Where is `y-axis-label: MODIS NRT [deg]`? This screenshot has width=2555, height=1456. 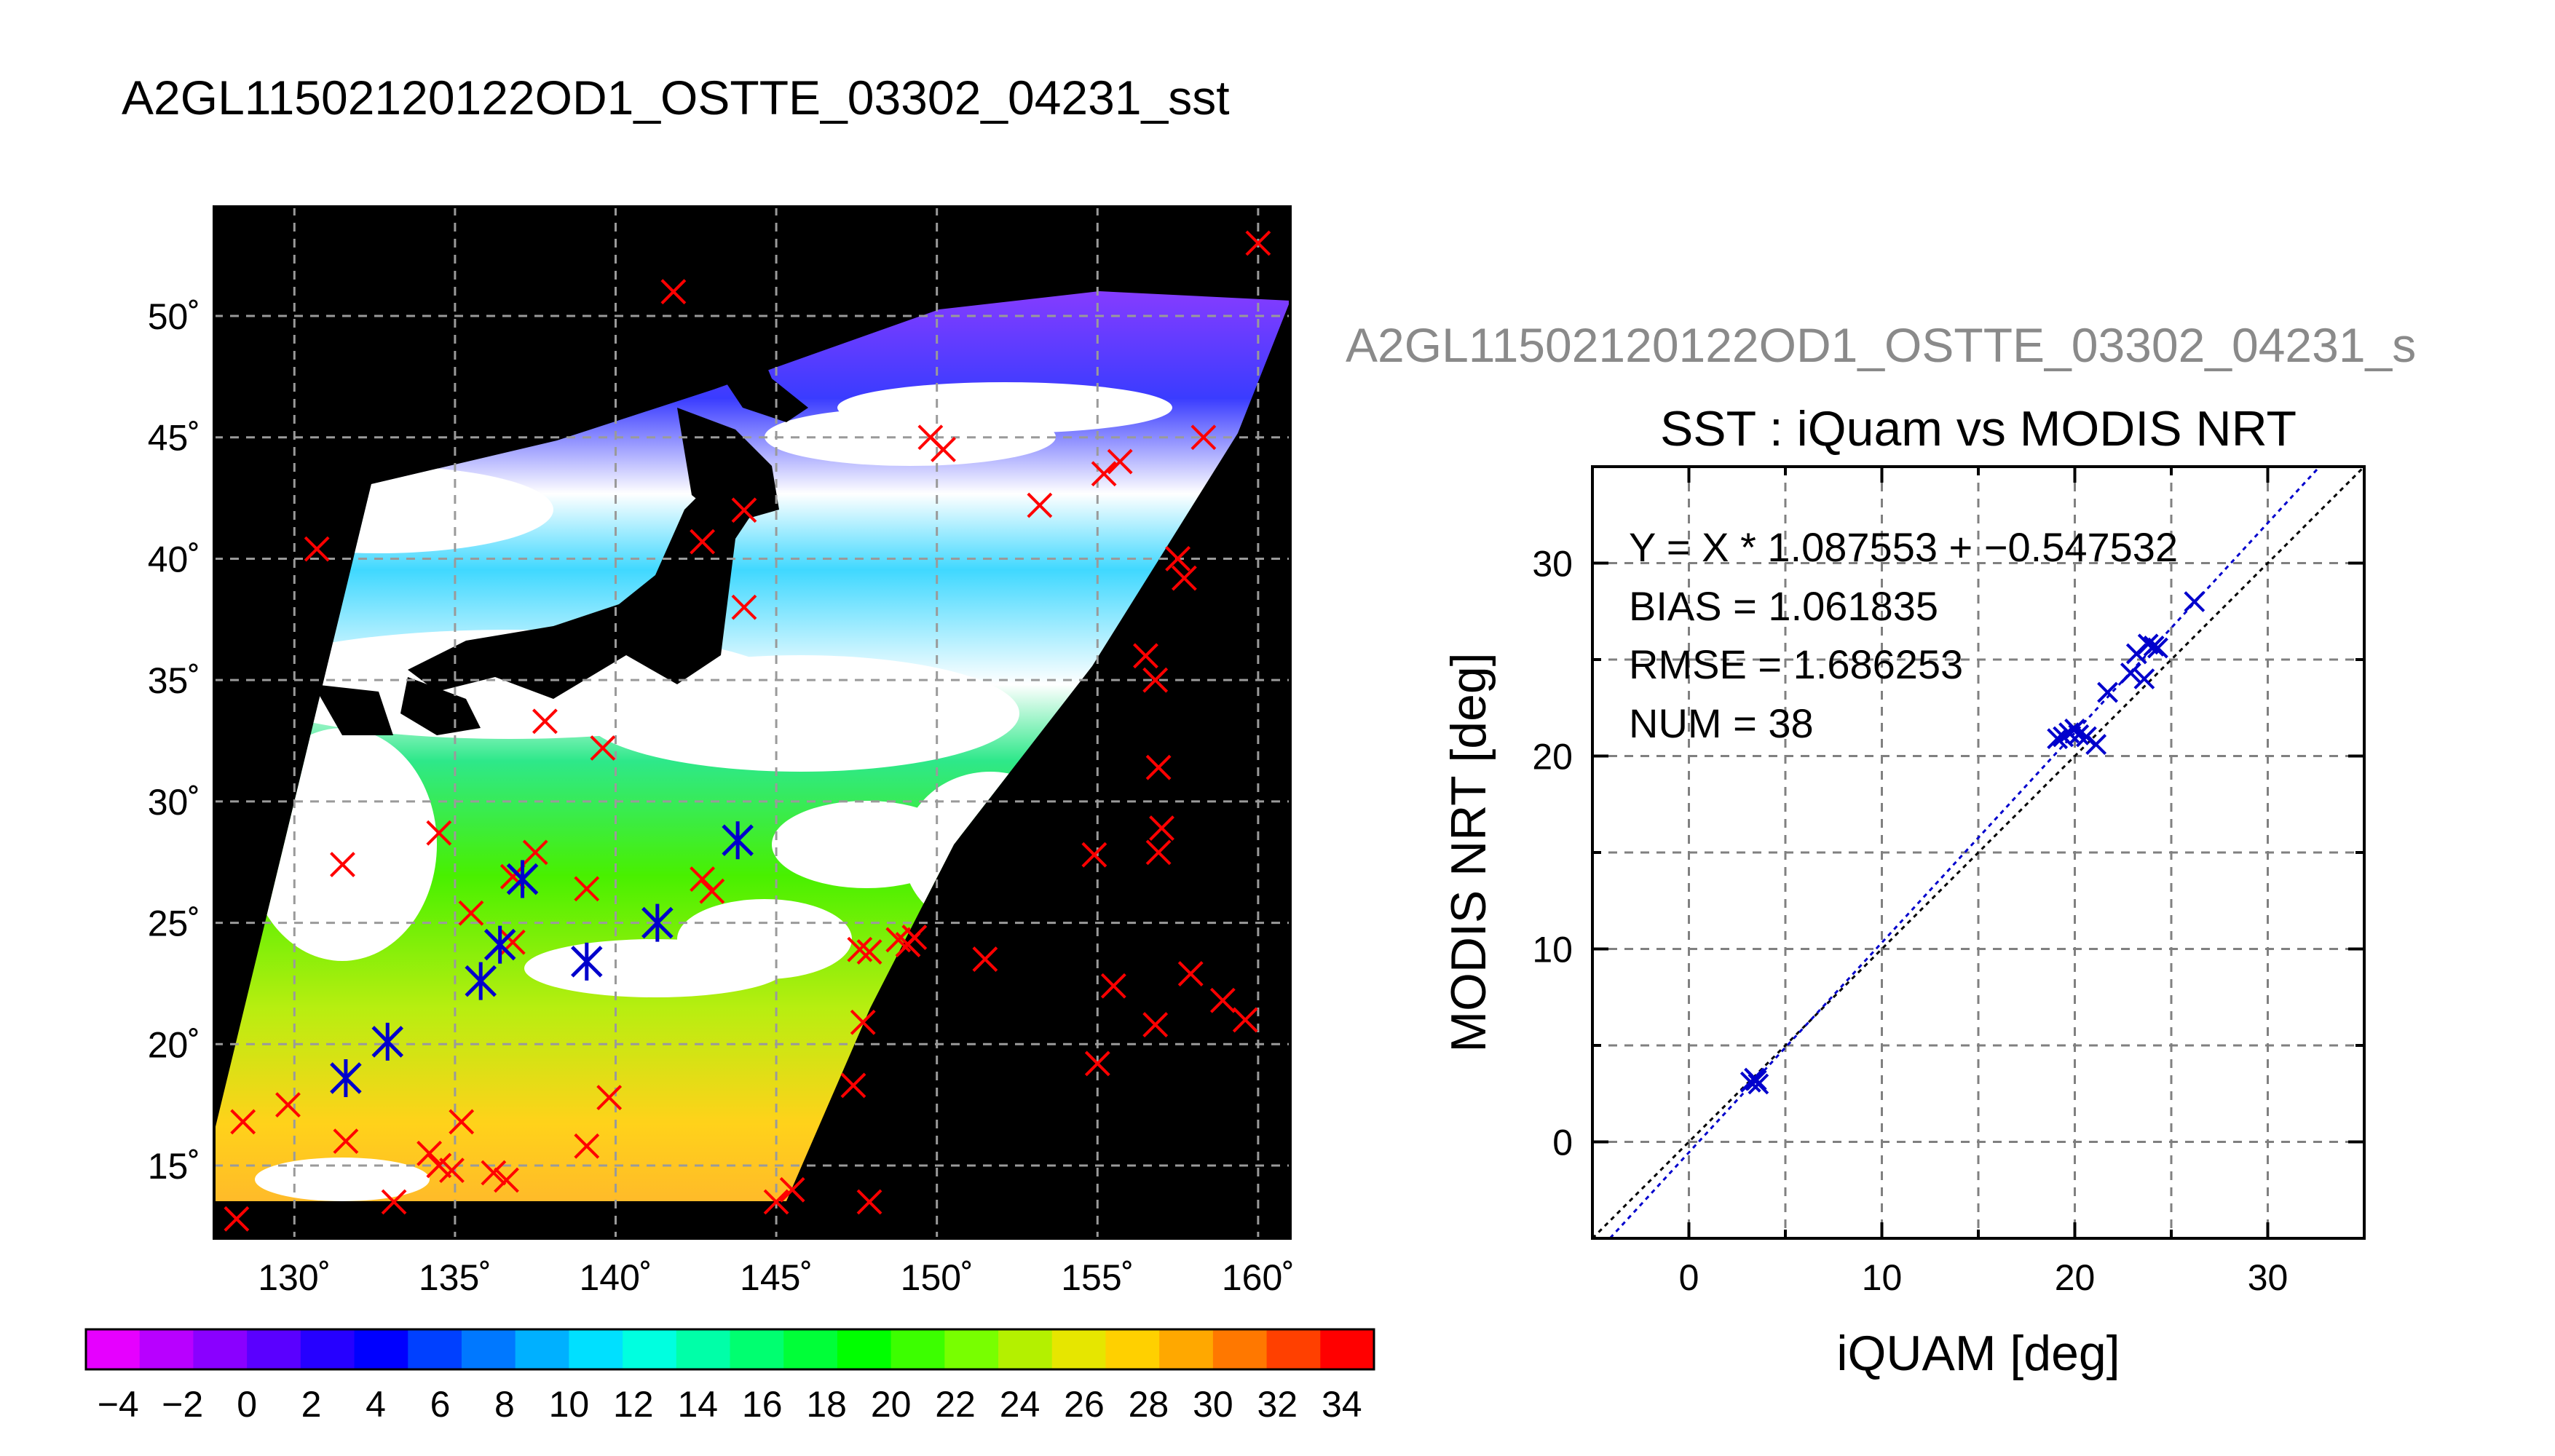
y-axis-label: MODIS NRT [deg] is located at coordinates (1468, 852).